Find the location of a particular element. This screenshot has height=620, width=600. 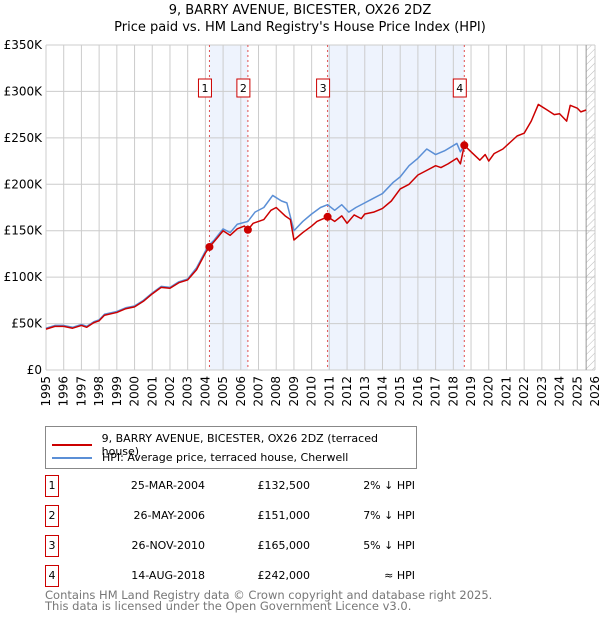

hpi-comparison: 5% ↓ HPI is located at coordinates (389, 545).